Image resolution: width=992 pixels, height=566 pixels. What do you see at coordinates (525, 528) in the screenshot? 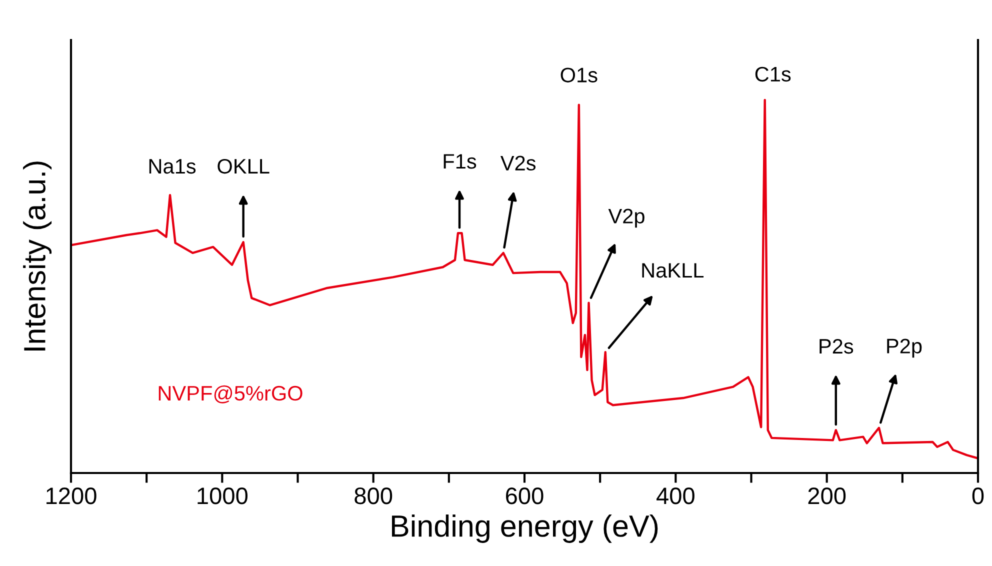
I see `x-axis-title: Binding energy (eV)` at bounding box center [525, 528].